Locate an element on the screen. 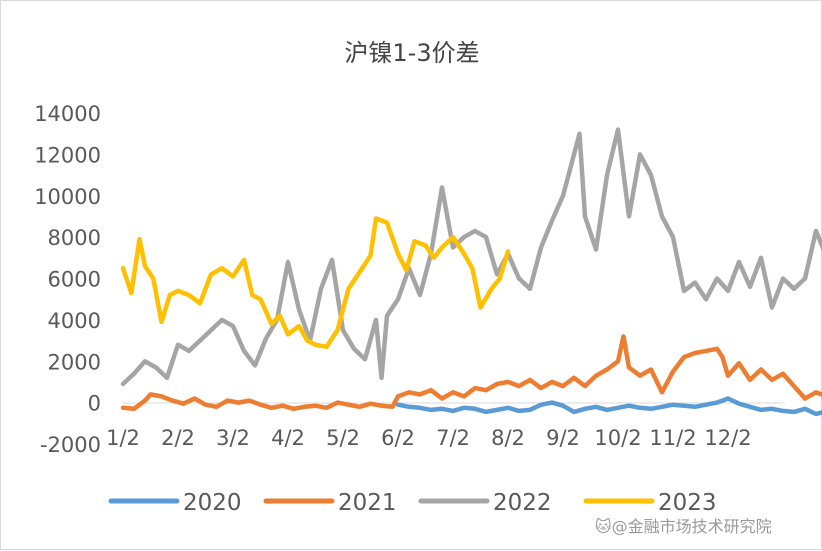  legend: 2020 2021 2022 2023 is located at coordinates (412, 503).